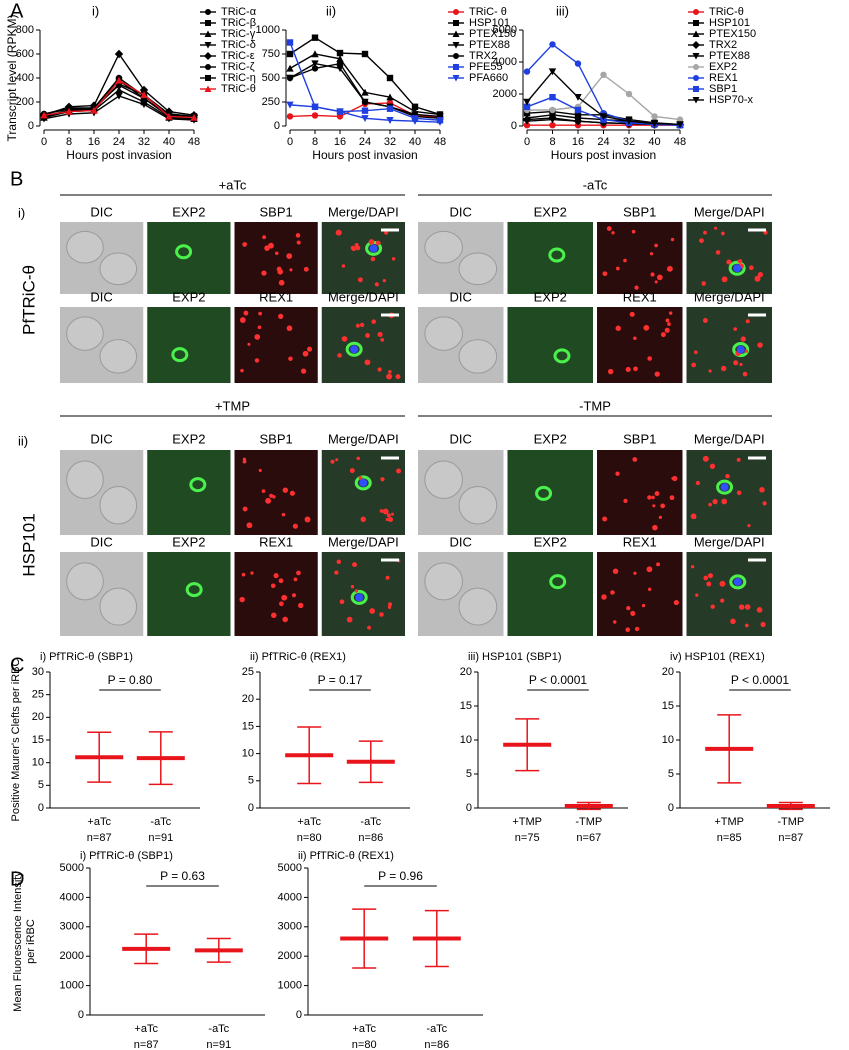  I want to click on y-tick-label: 600, so click(25, 54).